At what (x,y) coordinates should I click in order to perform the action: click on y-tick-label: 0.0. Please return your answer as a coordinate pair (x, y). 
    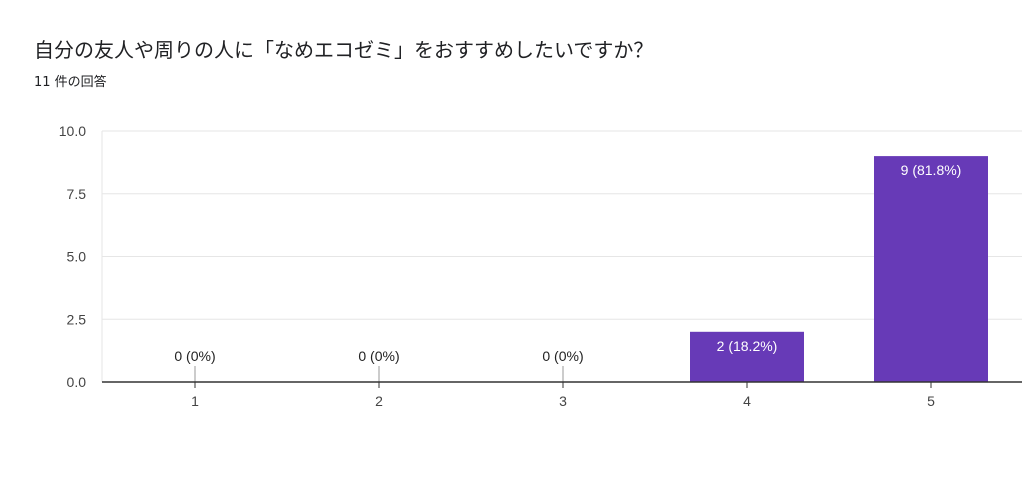
    Looking at the image, I should click on (77, 382).